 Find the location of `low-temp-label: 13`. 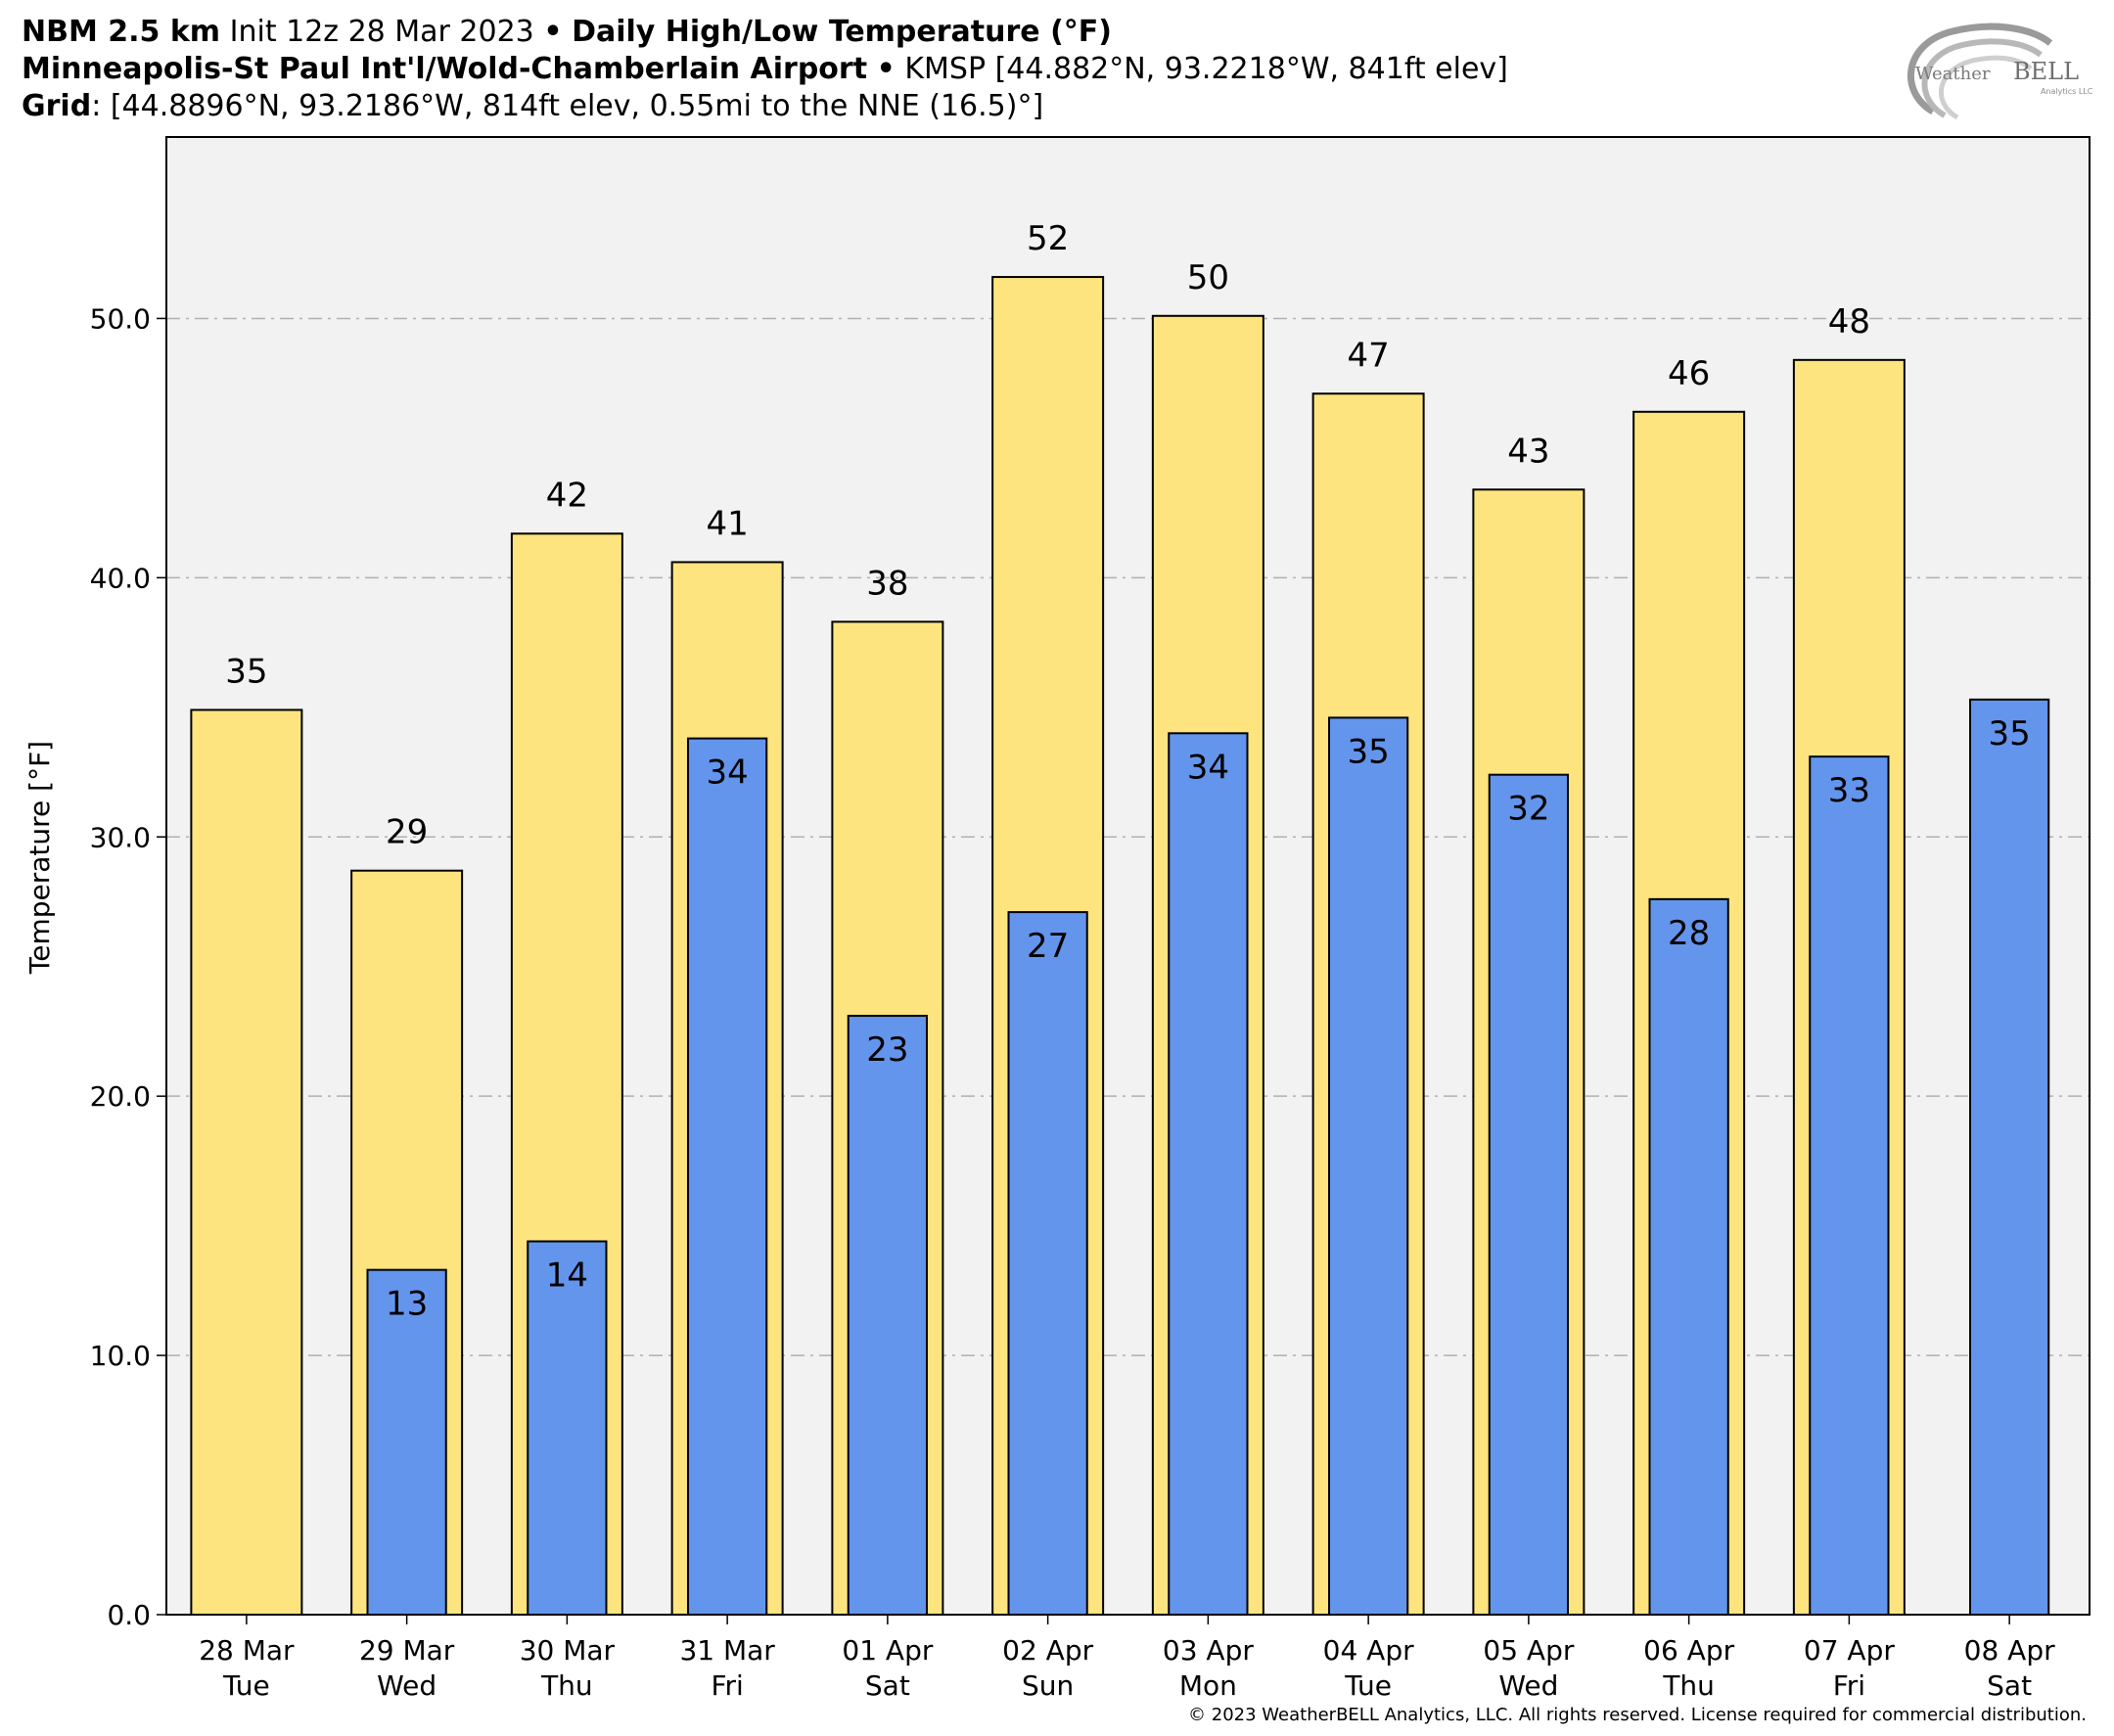

low-temp-label: 13 is located at coordinates (407, 1304).